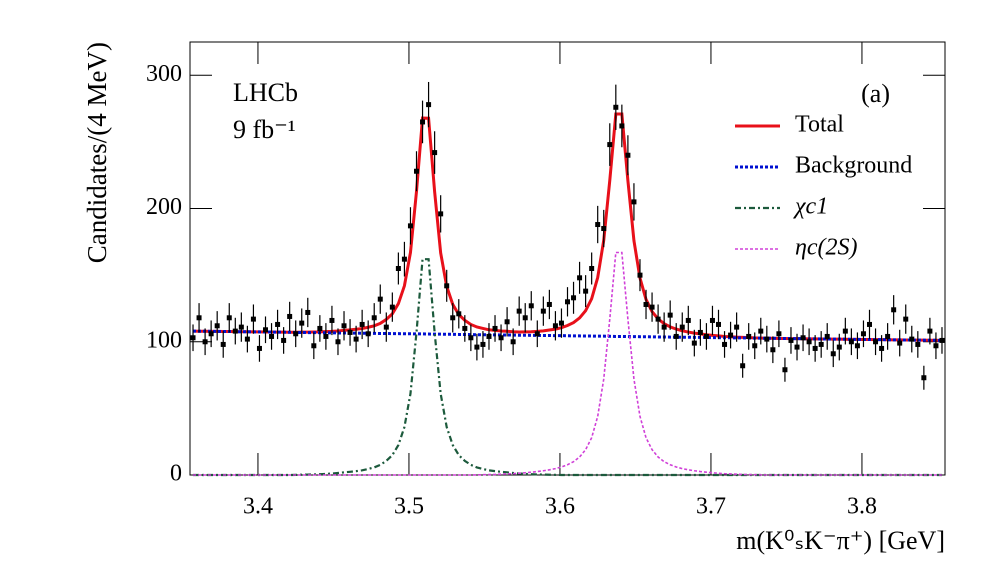 This screenshot has height=574, width=996. What do you see at coordinates (819, 125) in the screenshot?
I see `legend-label: Total` at bounding box center [819, 125].